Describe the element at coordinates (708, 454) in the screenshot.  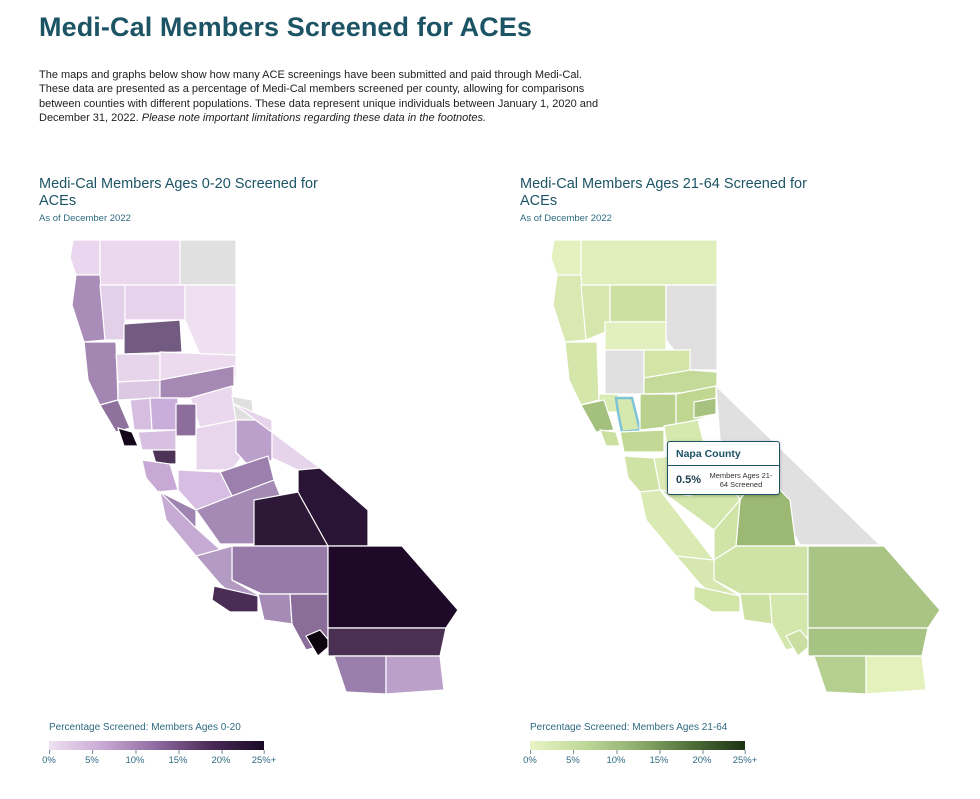
I see `tooltip-county-name: Napa County` at that location.